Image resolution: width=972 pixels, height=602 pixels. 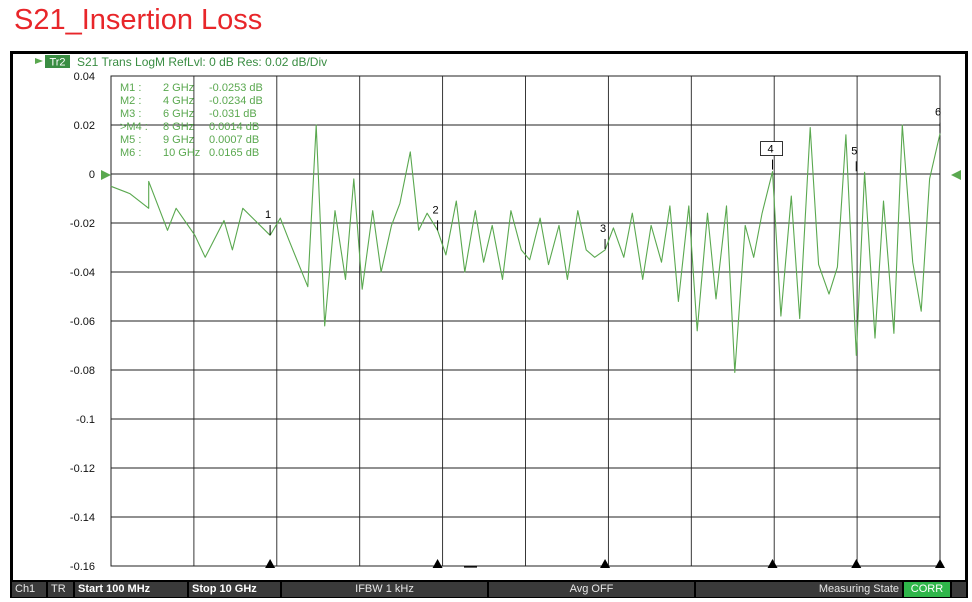 I want to click on marker-table-freq: 8 GHz, so click(x=178, y=127).